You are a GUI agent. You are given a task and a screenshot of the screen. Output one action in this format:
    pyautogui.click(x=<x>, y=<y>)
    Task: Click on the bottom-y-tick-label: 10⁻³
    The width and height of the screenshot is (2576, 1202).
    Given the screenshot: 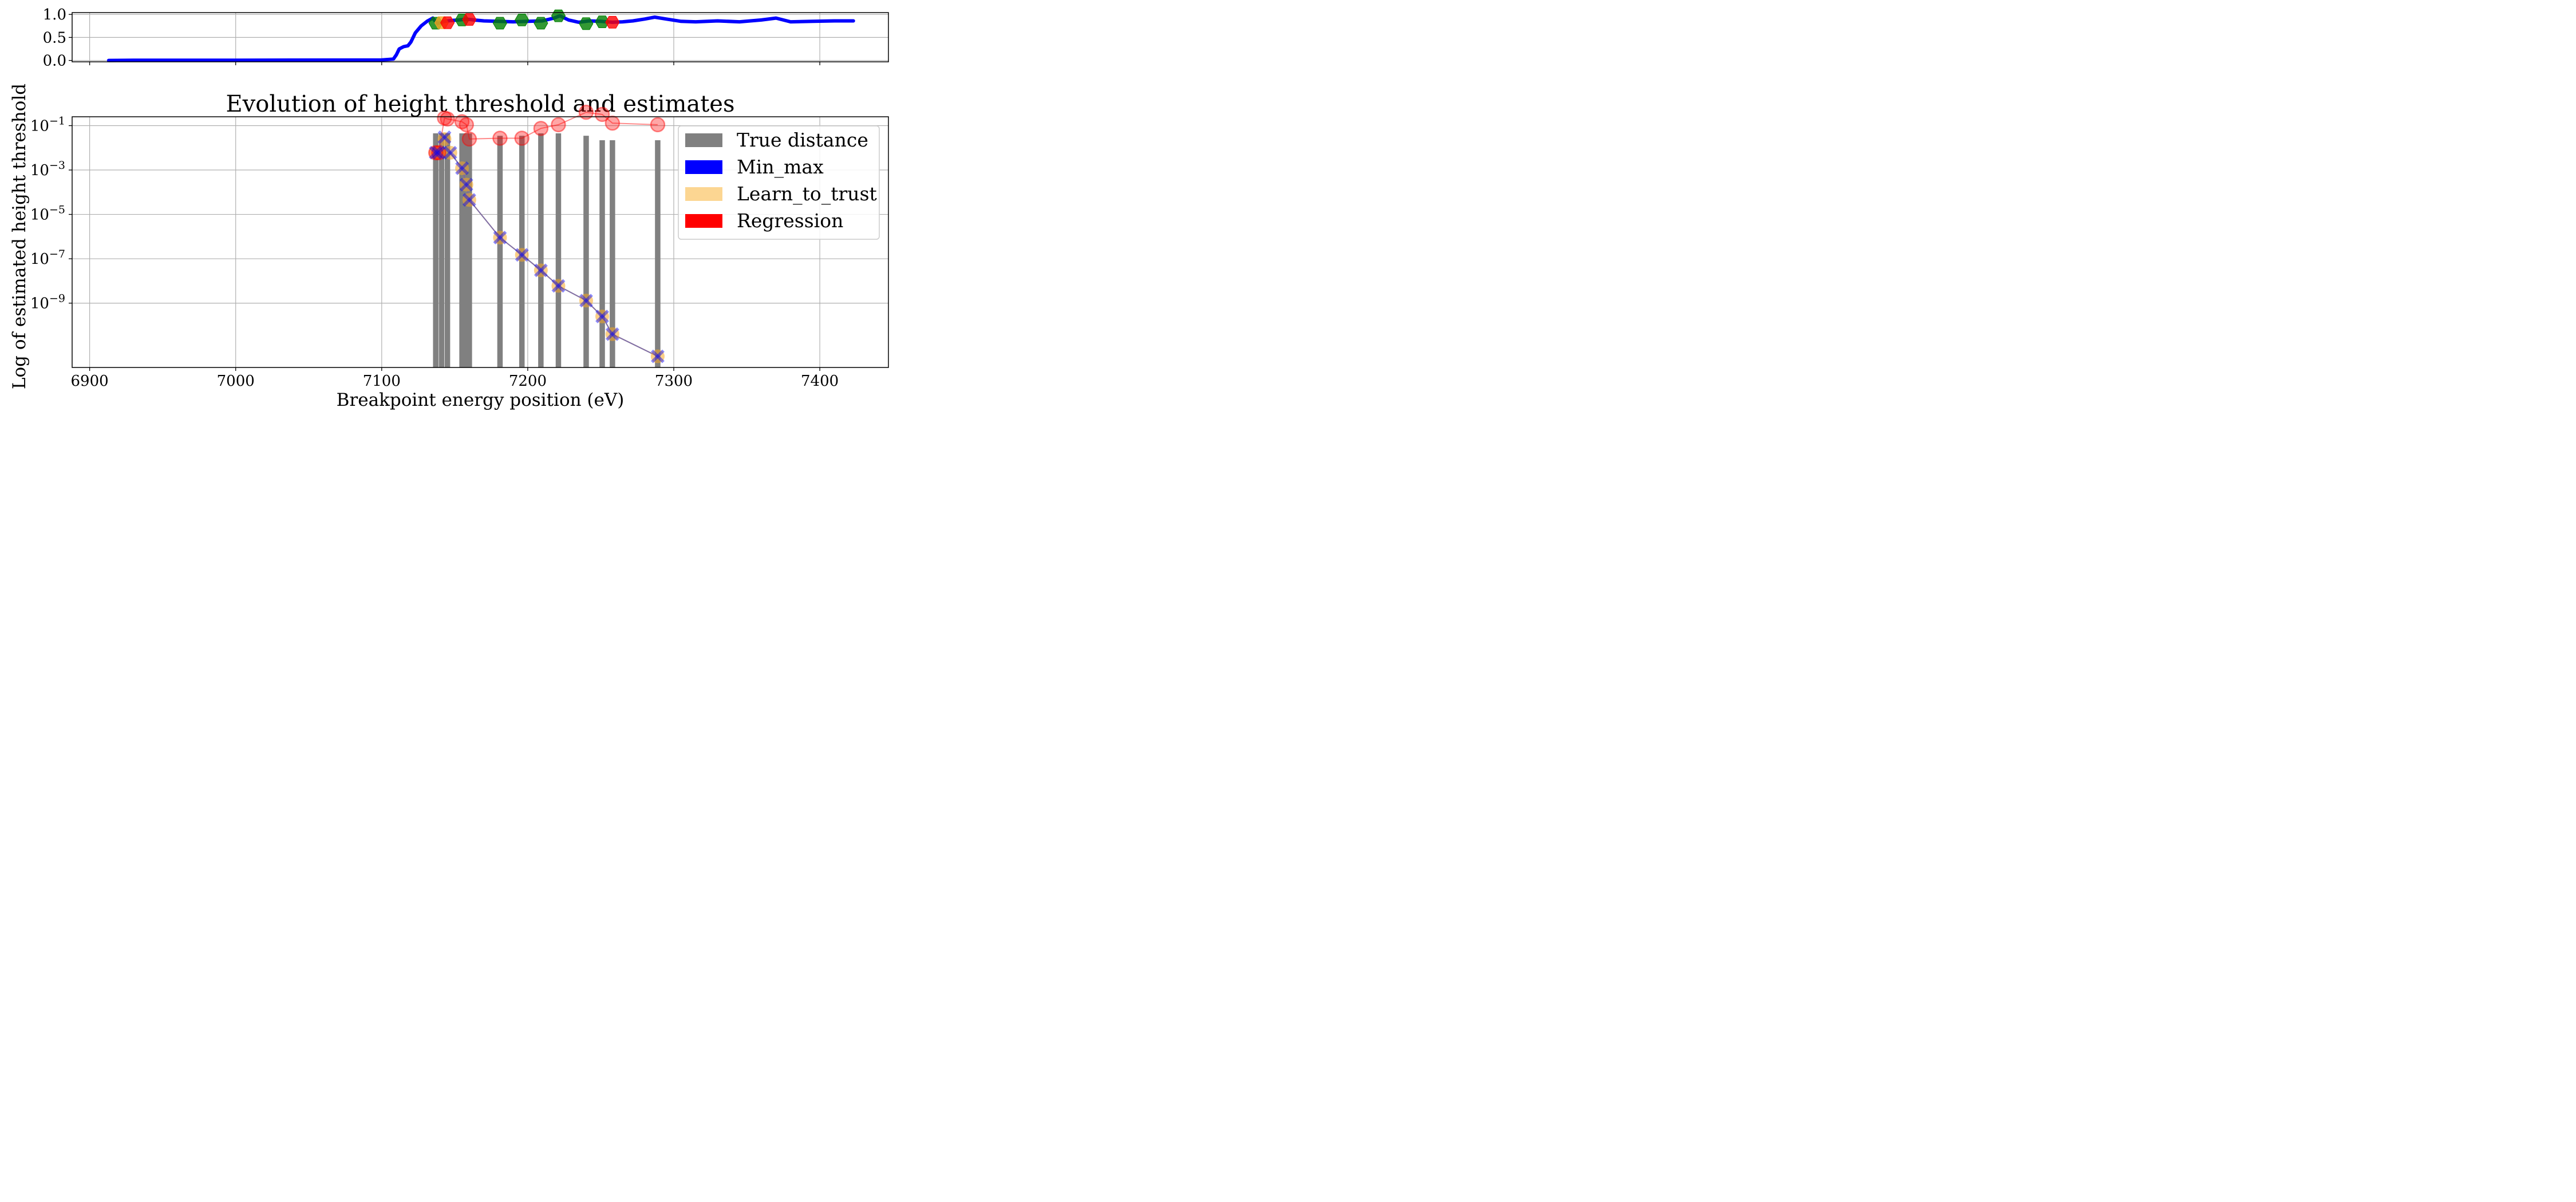 What is the action you would take?
    pyautogui.click(x=47, y=169)
    